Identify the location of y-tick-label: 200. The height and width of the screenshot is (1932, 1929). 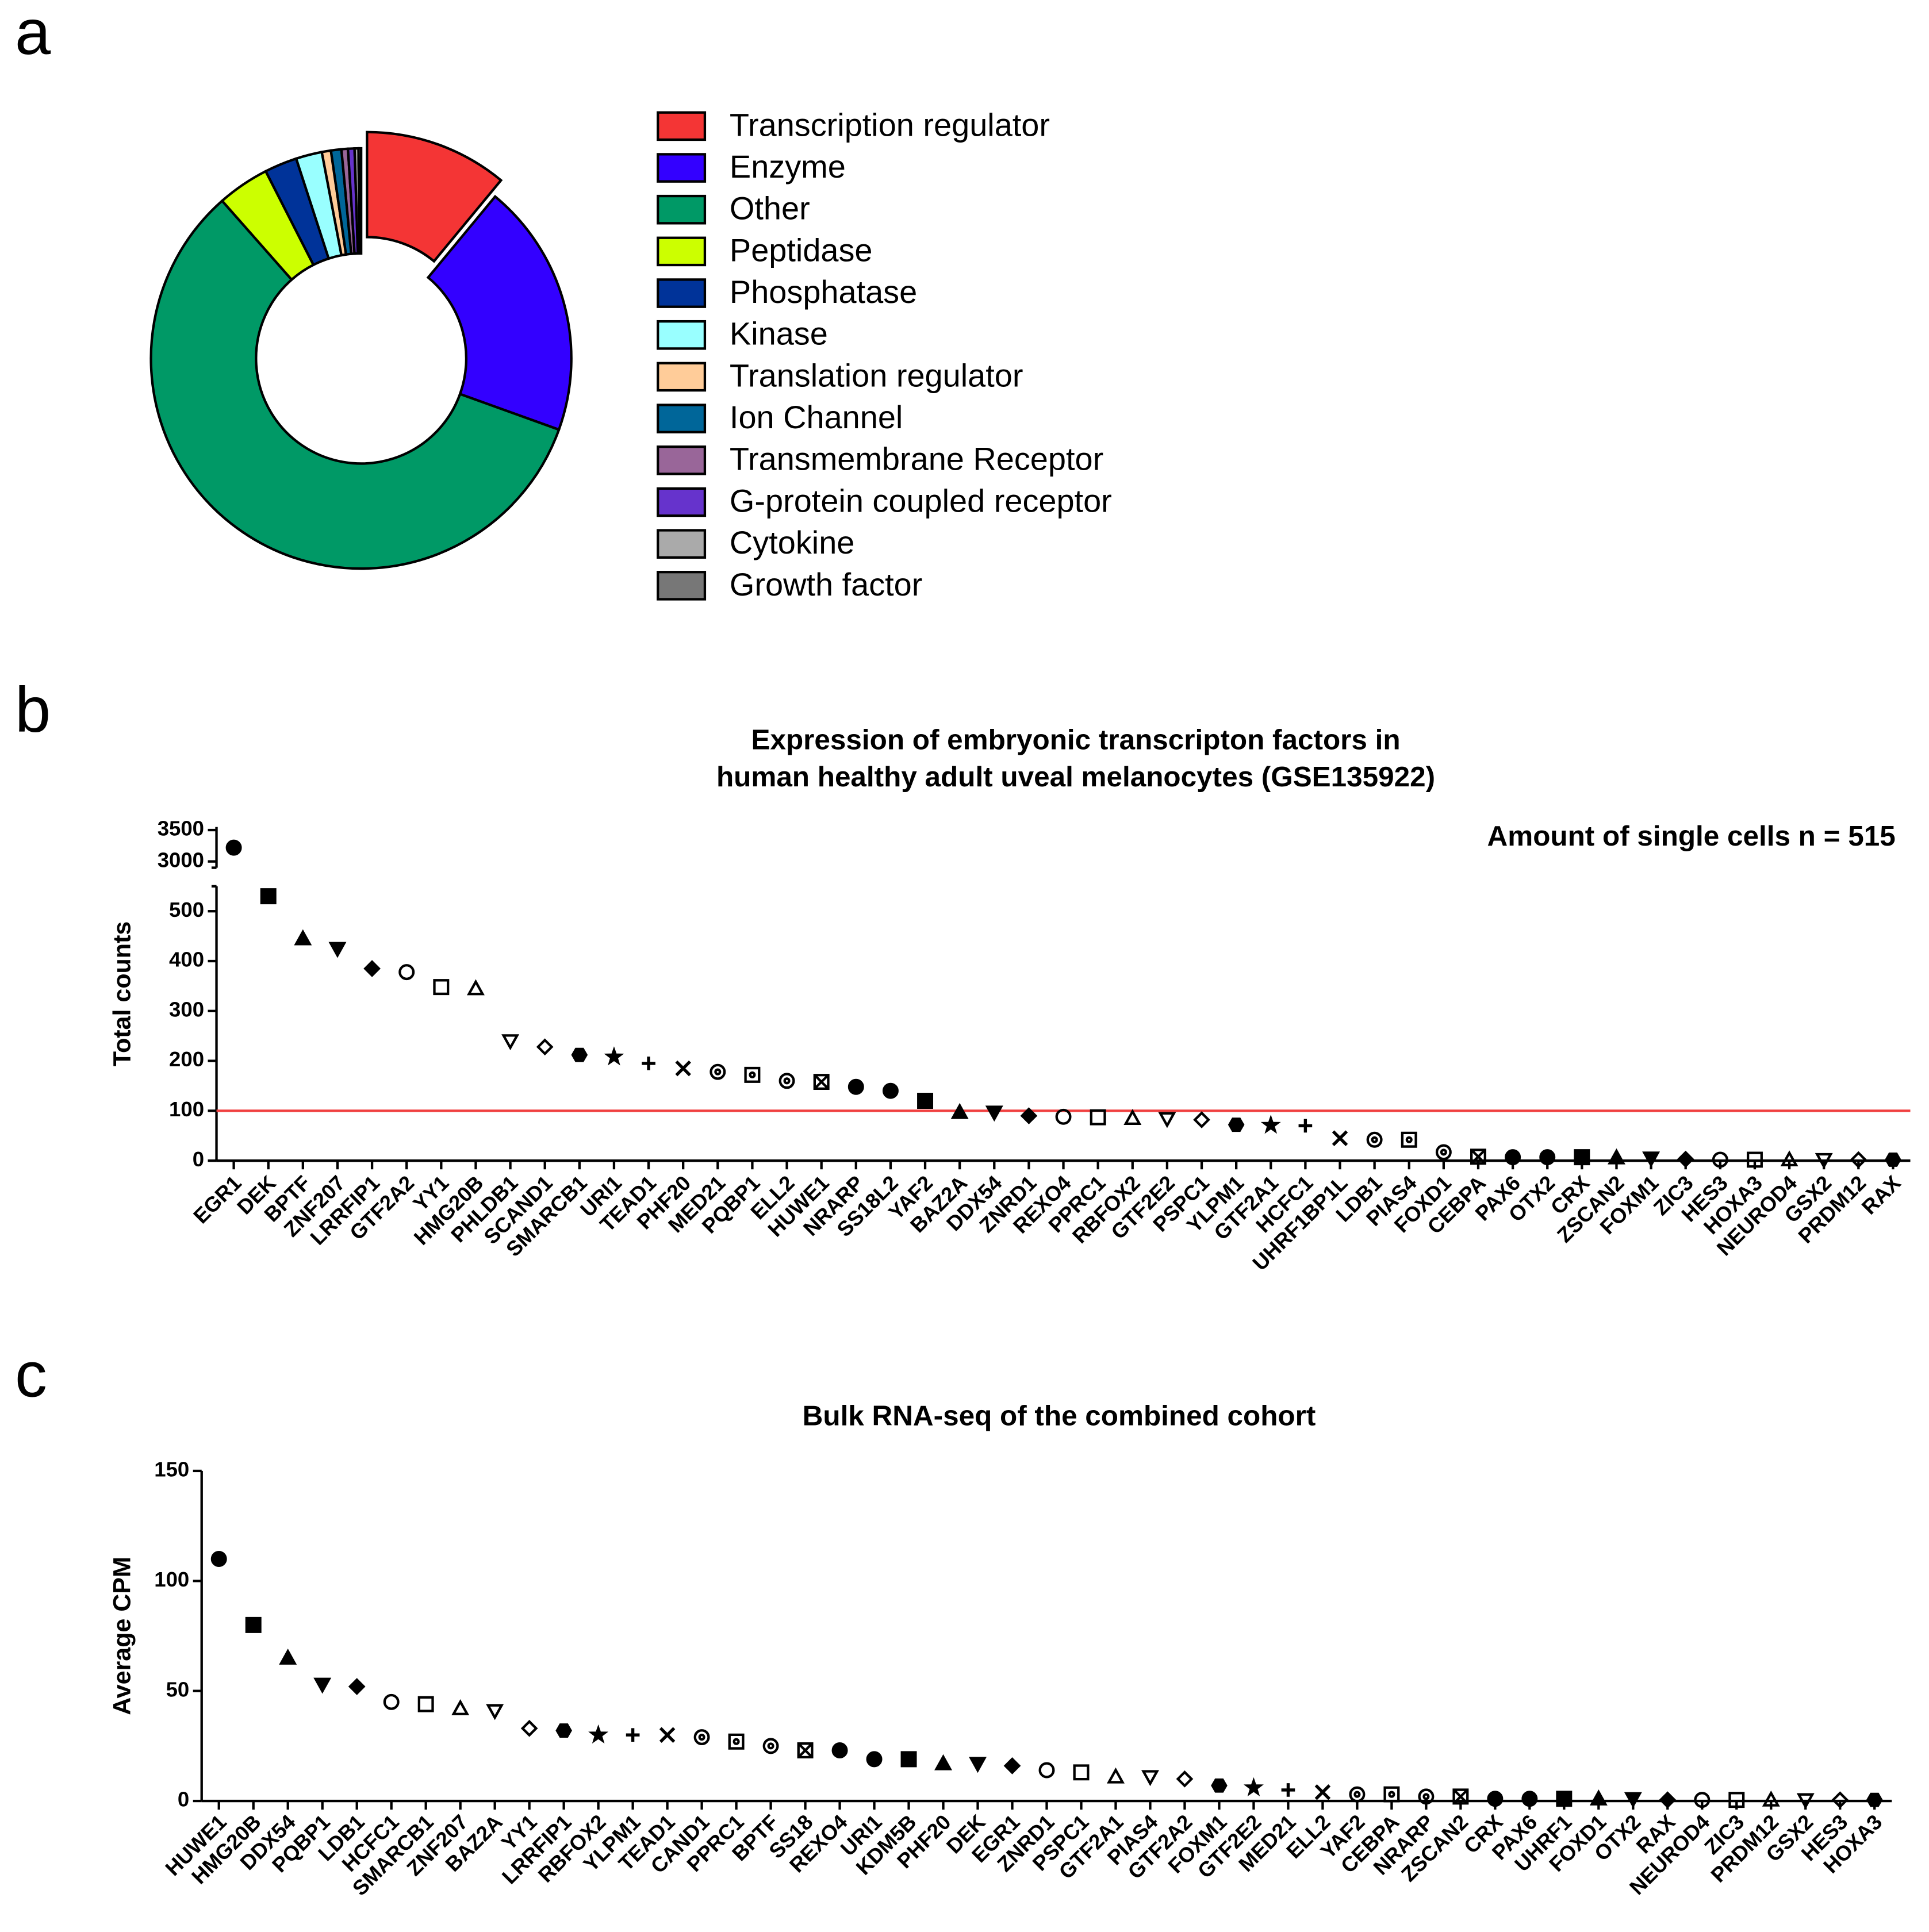
(186, 1059).